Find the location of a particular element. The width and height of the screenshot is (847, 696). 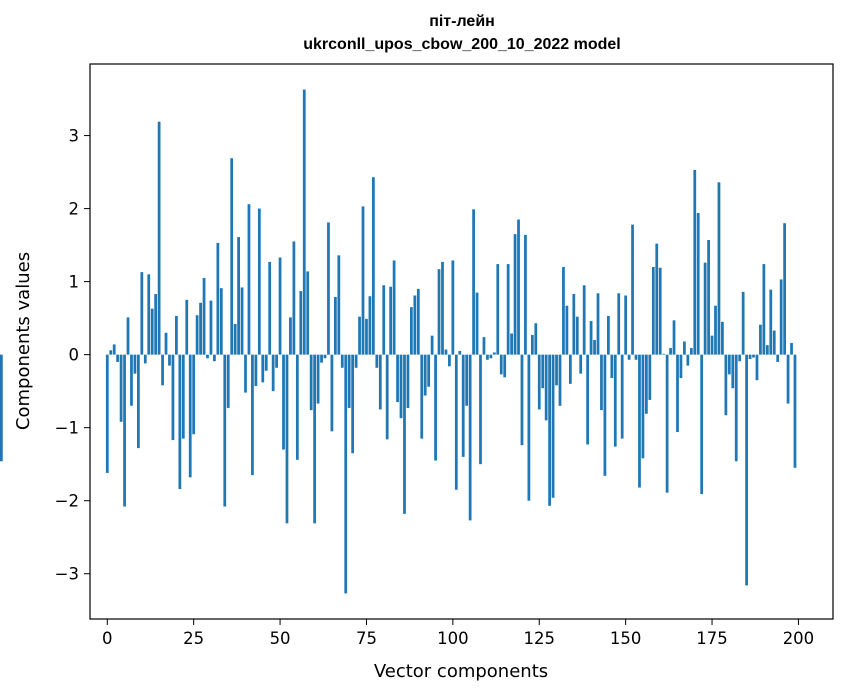

bar-undefined is located at coordinates (1, 408).